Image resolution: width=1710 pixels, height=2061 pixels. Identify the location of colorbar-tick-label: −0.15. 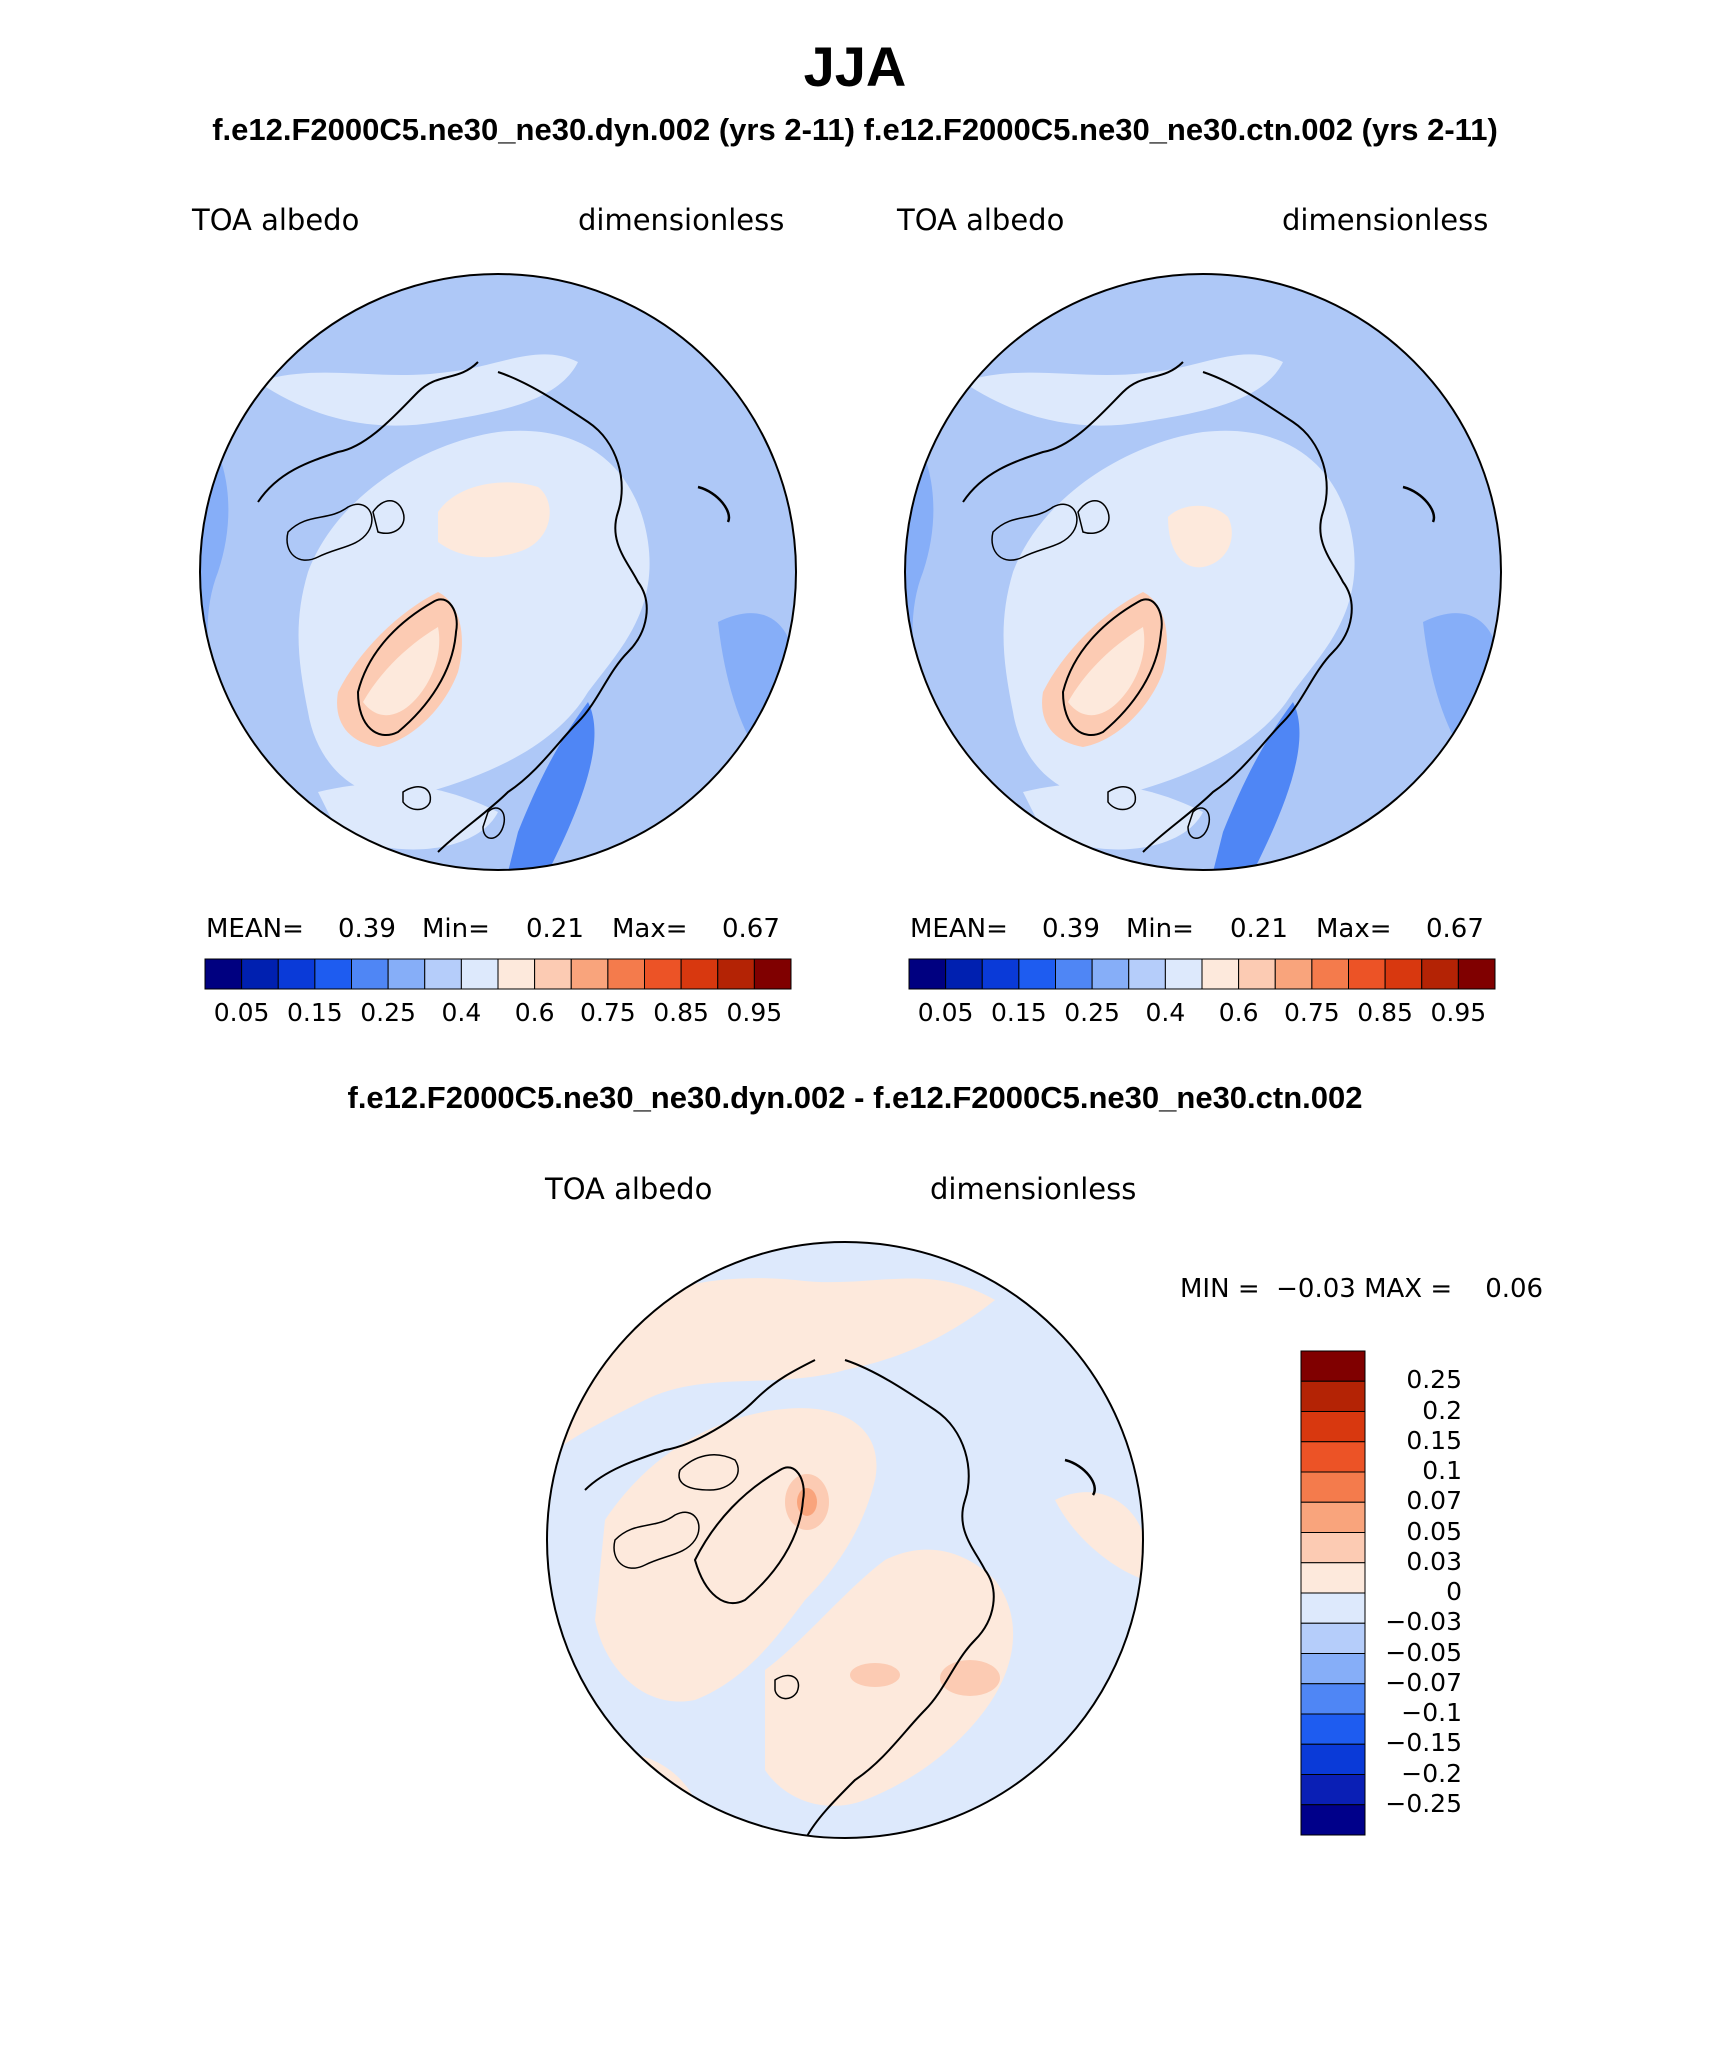
(1423, 1743).